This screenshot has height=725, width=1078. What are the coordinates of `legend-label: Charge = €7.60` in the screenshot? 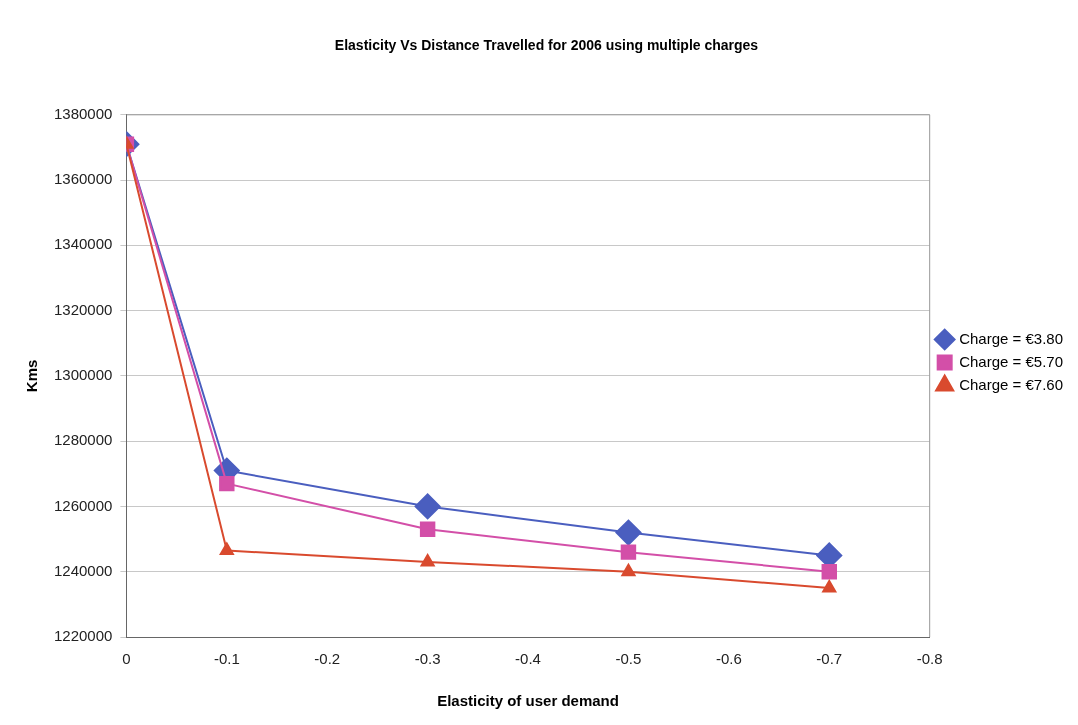 It's located at (1011, 384).